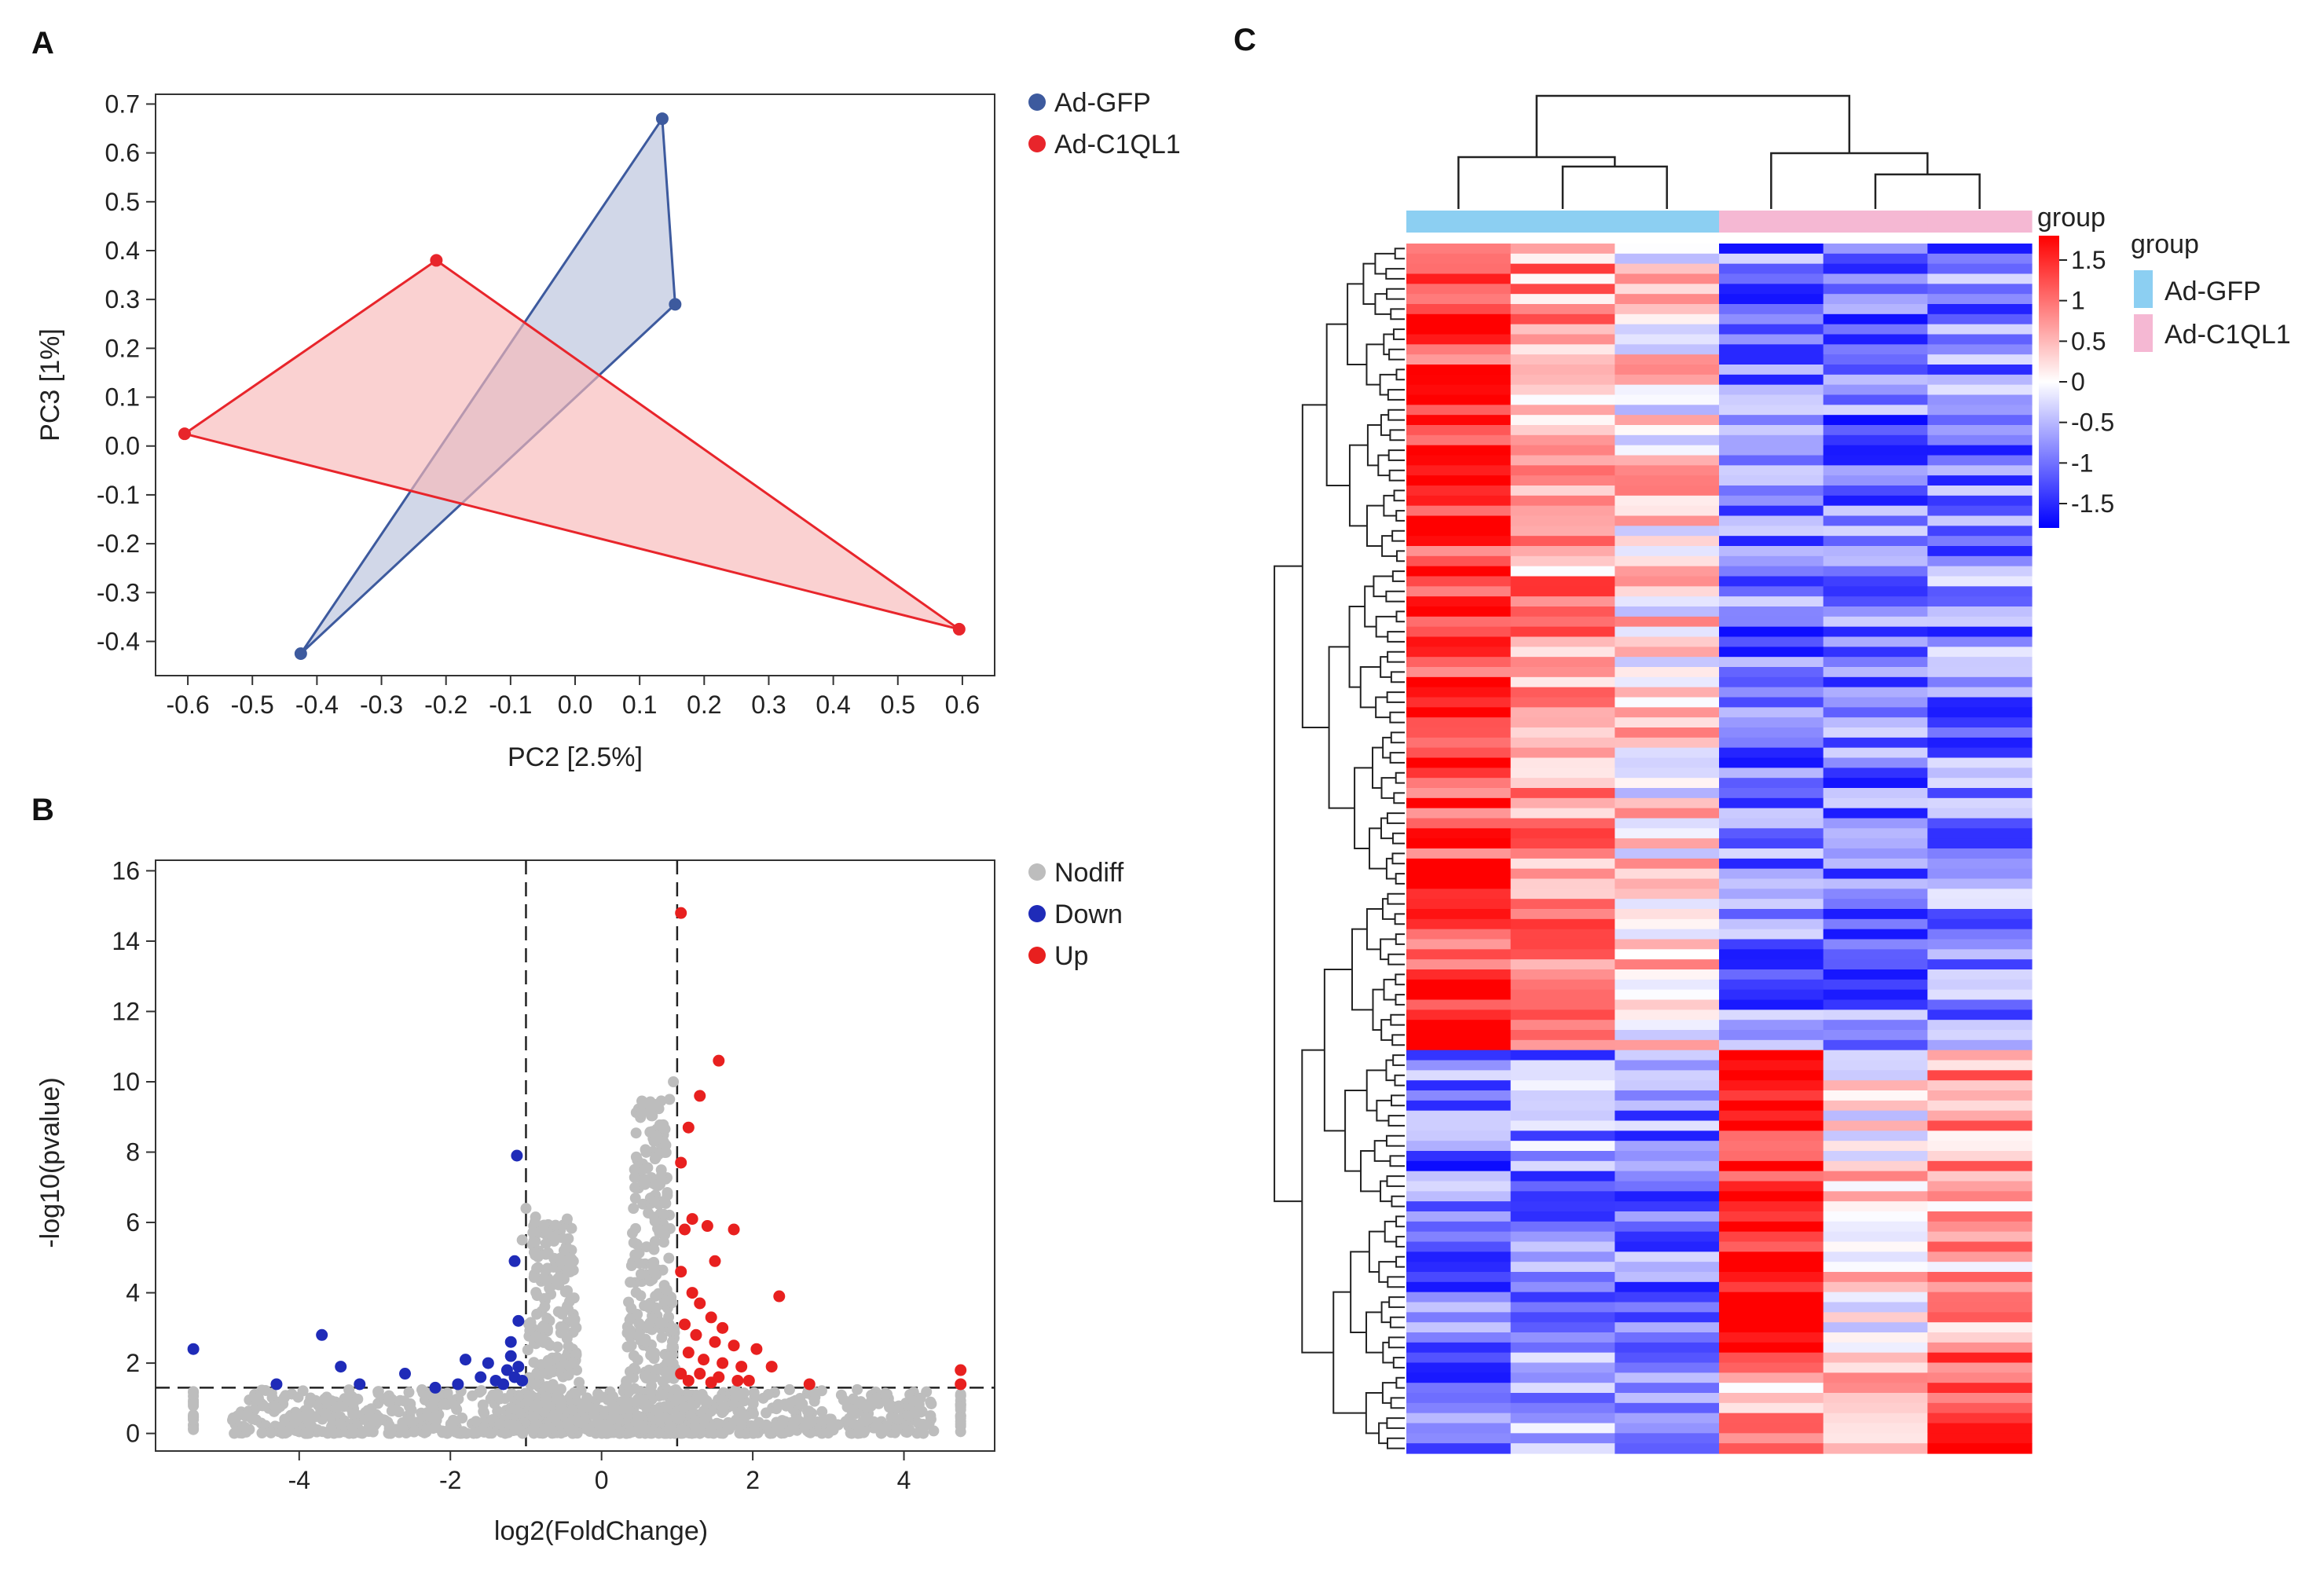 This screenshot has height=1572, width=2324. I want to click on colorbar-tick-label: 1, so click(2078, 301).